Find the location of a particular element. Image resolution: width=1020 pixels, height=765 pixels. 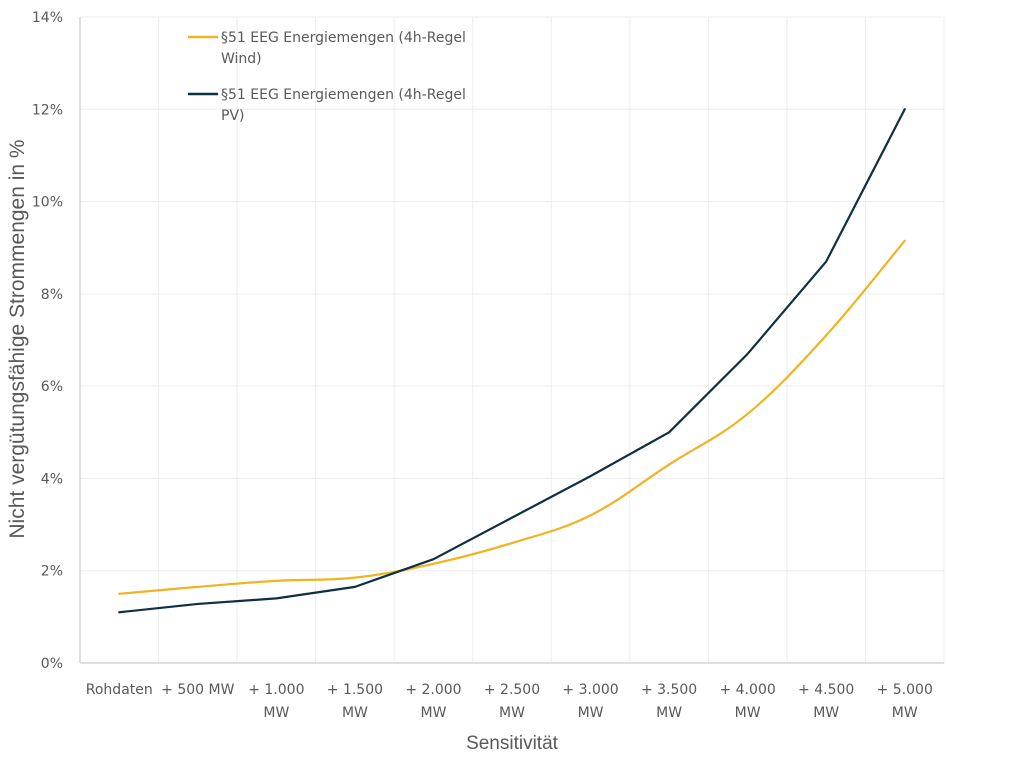

x-tick-label: + 3.500 MW is located at coordinates (669, 701).